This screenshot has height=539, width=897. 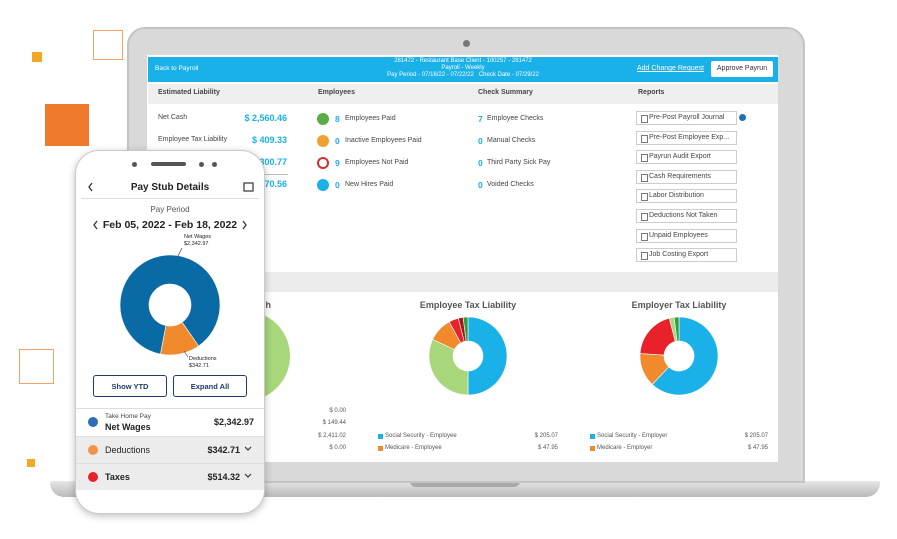 I want to click on back-link: Back to Payroll, so click(x=177, y=68).